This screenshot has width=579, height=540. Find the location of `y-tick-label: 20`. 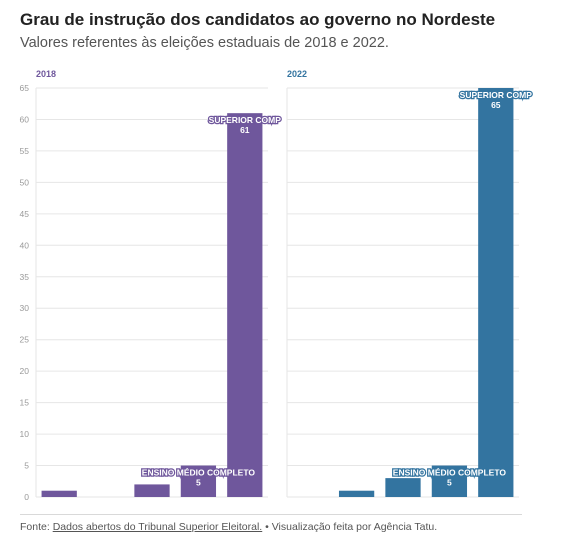

y-tick-label: 20 is located at coordinates (25, 371).